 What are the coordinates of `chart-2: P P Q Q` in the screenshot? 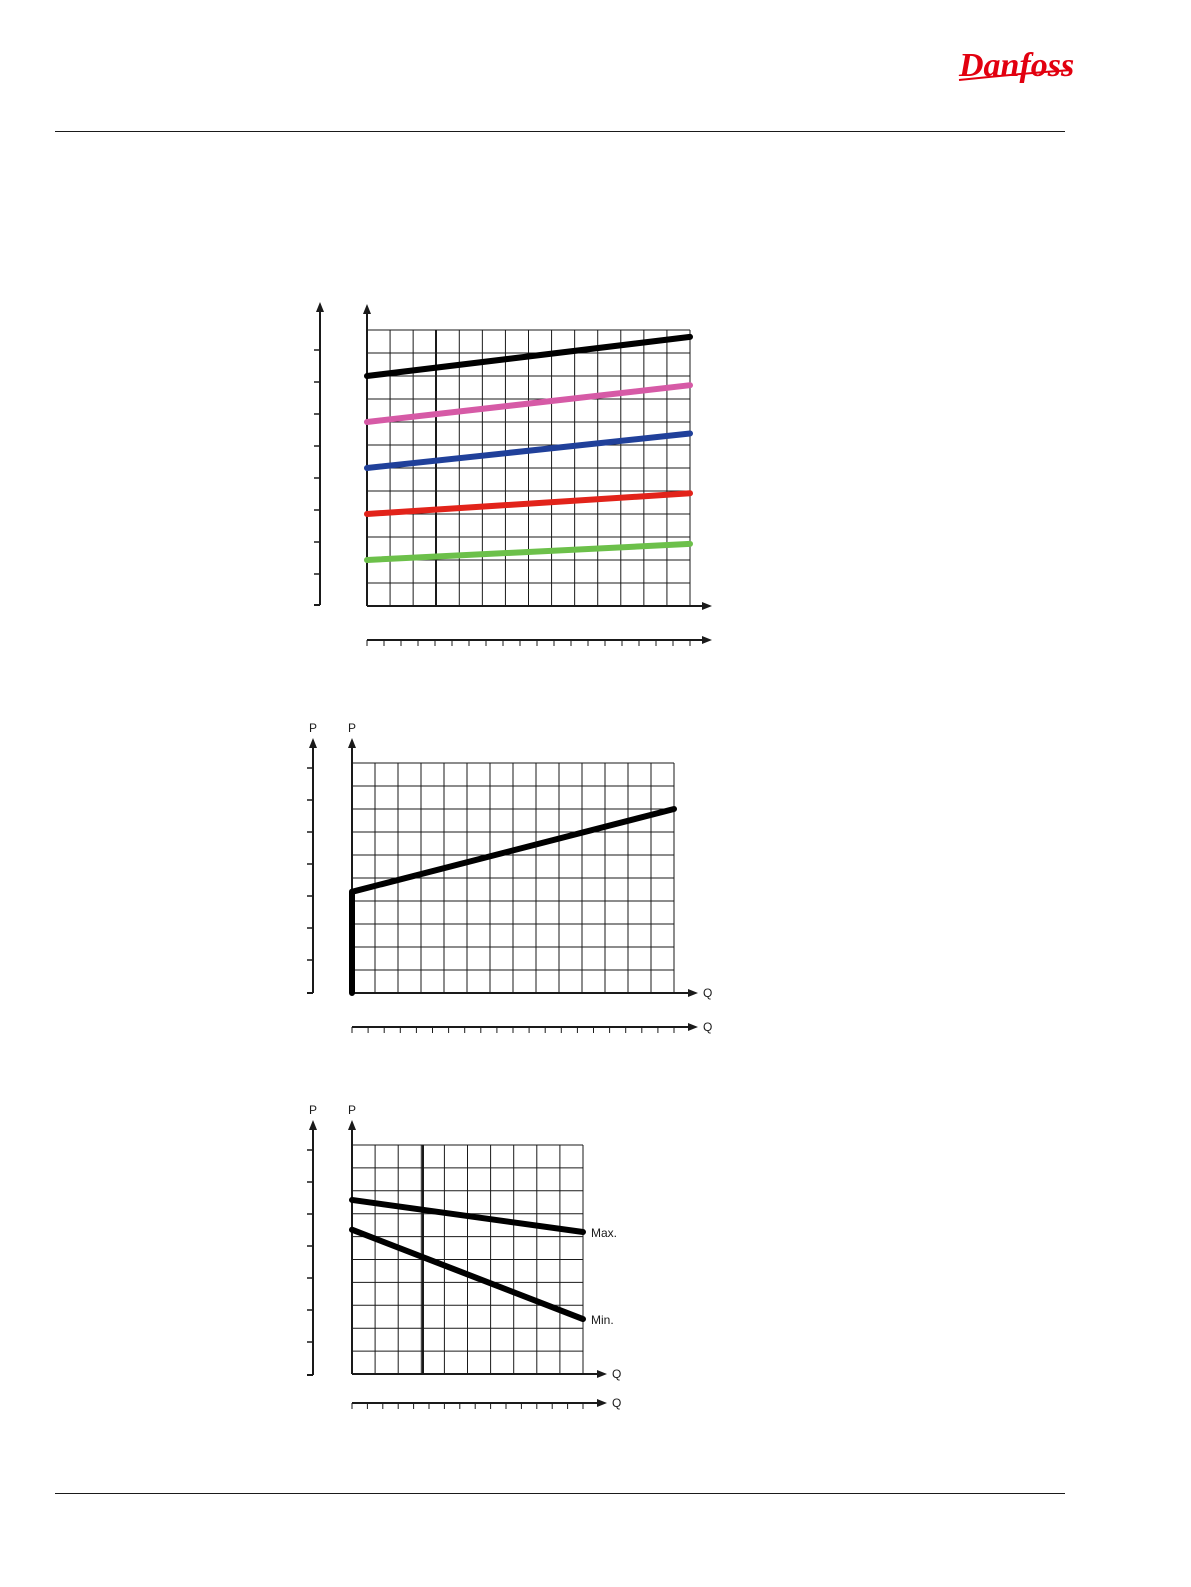 It's located at (509, 877).